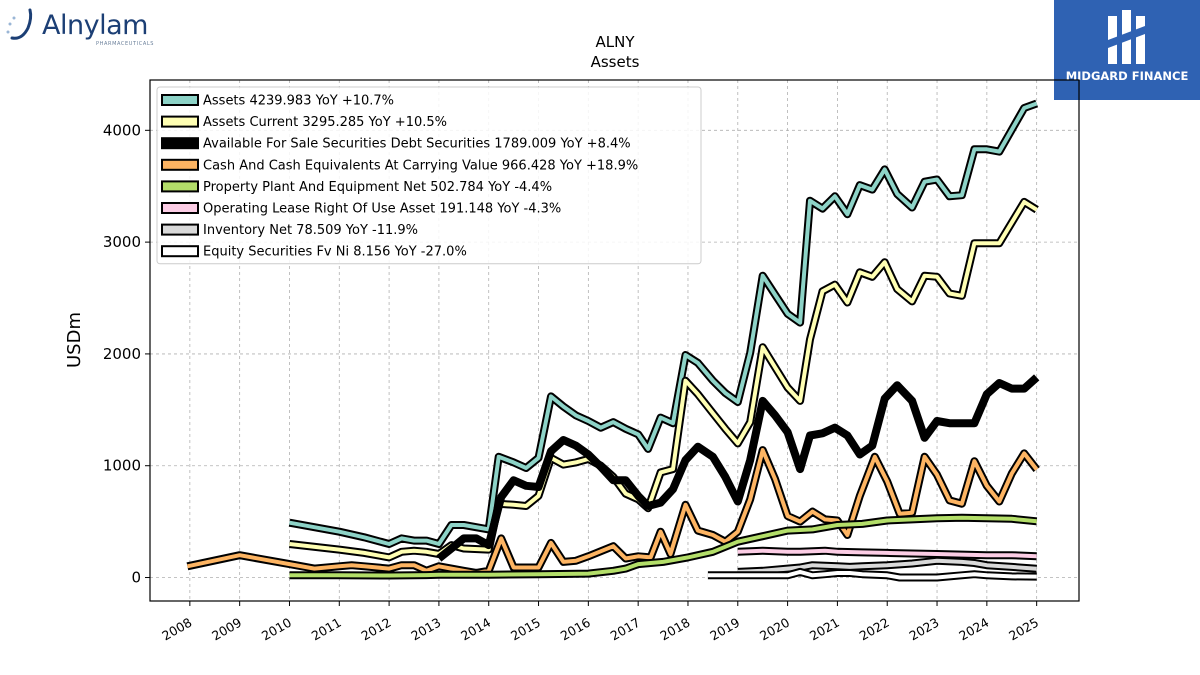 Image resolution: width=1200 pixels, height=675 pixels. What do you see at coordinates (276, 629) in the screenshot?
I see `x-tick-label: 2010` at bounding box center [276, 629].